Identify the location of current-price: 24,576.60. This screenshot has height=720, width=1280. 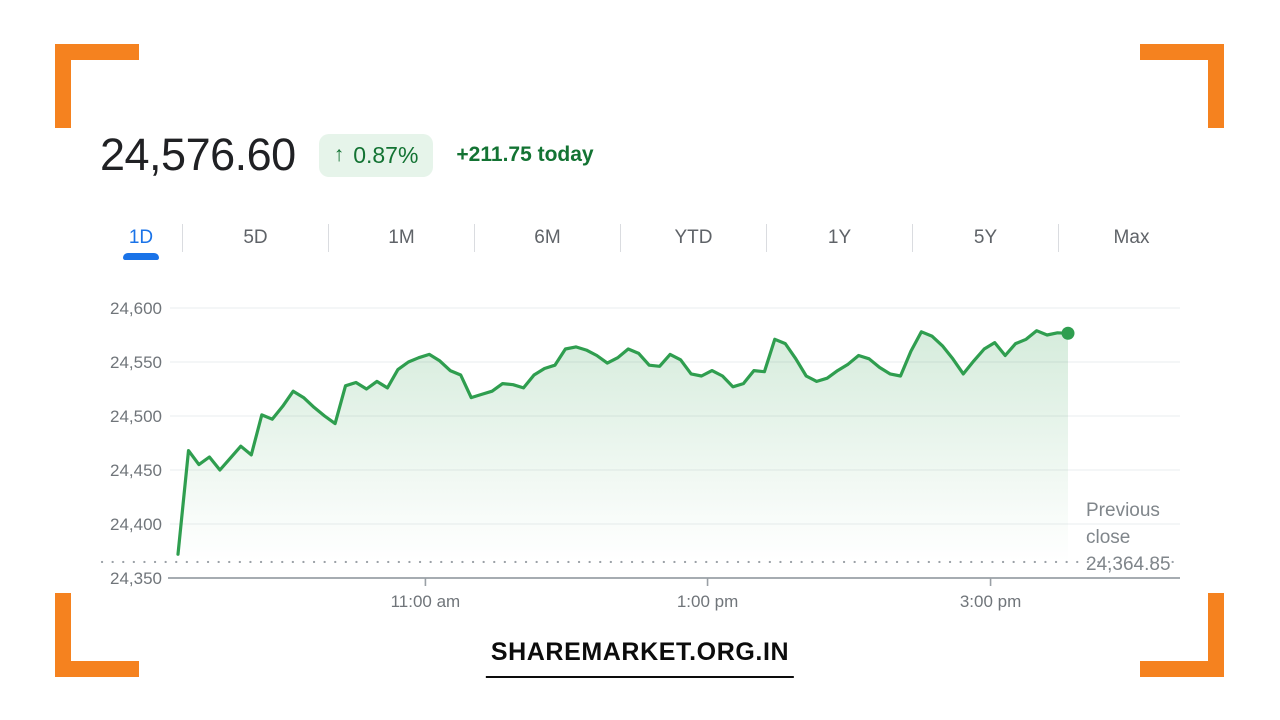
(198, 154).